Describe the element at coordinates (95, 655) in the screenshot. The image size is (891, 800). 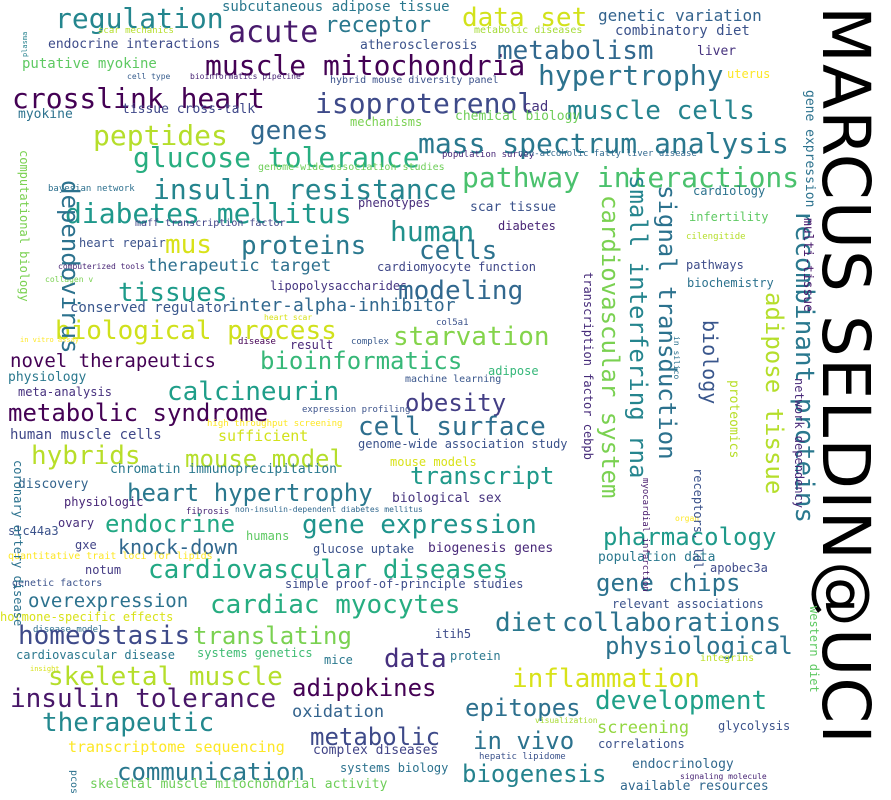
I see `word-cardiovascular-disease: cardiovascular disease` at that location.